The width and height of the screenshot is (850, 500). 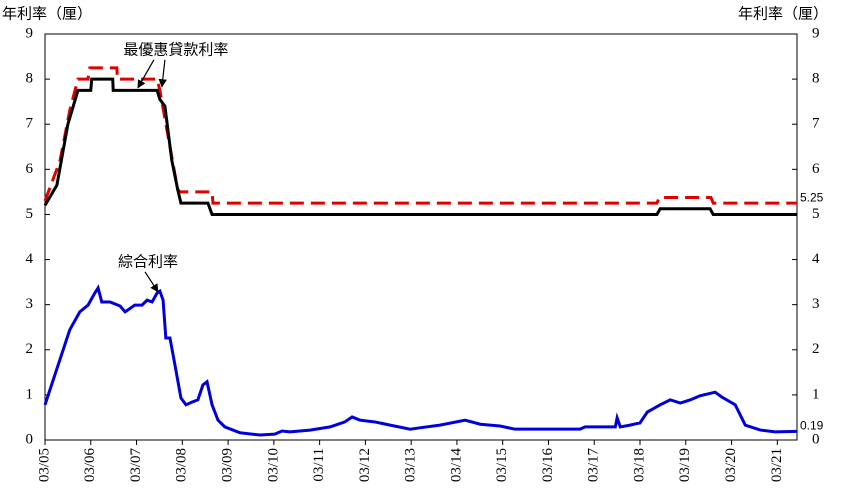 I want to click on x-tick-label: 03/17, so click(x=594, y=465).